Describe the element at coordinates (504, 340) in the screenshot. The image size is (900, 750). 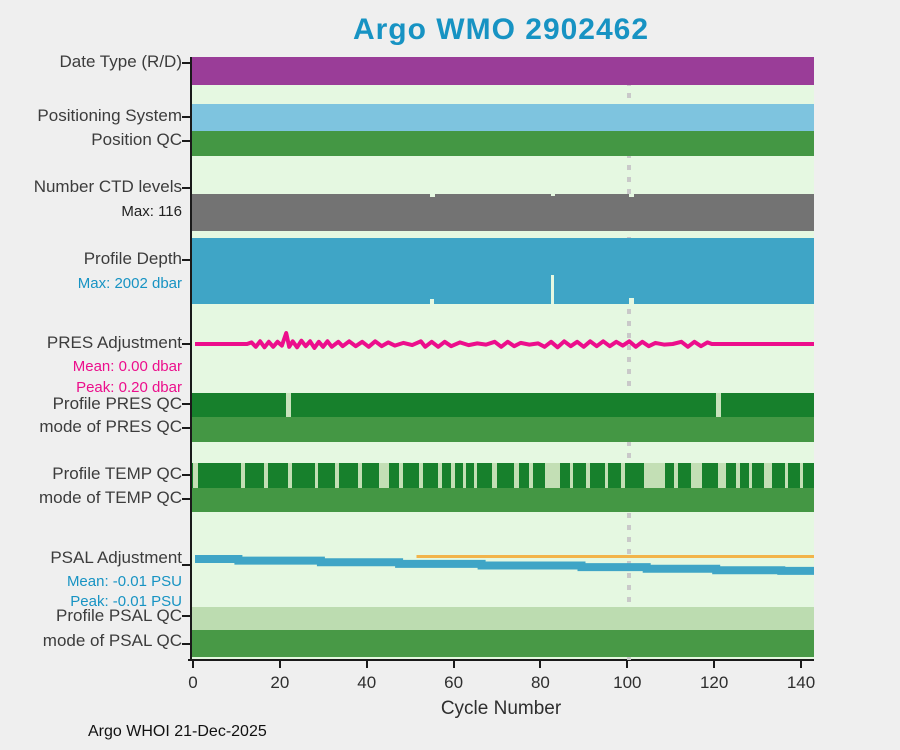
I see `line-pres_adj` at that location.